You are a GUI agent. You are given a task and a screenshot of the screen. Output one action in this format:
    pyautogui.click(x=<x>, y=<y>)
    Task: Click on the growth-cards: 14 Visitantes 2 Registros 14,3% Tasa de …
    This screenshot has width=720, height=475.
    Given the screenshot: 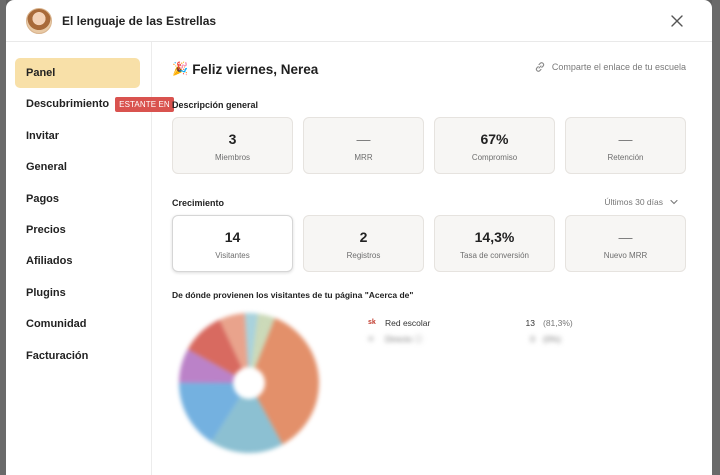 What is the action you would take?
    pyautogui.click(x=429, y=243)
    